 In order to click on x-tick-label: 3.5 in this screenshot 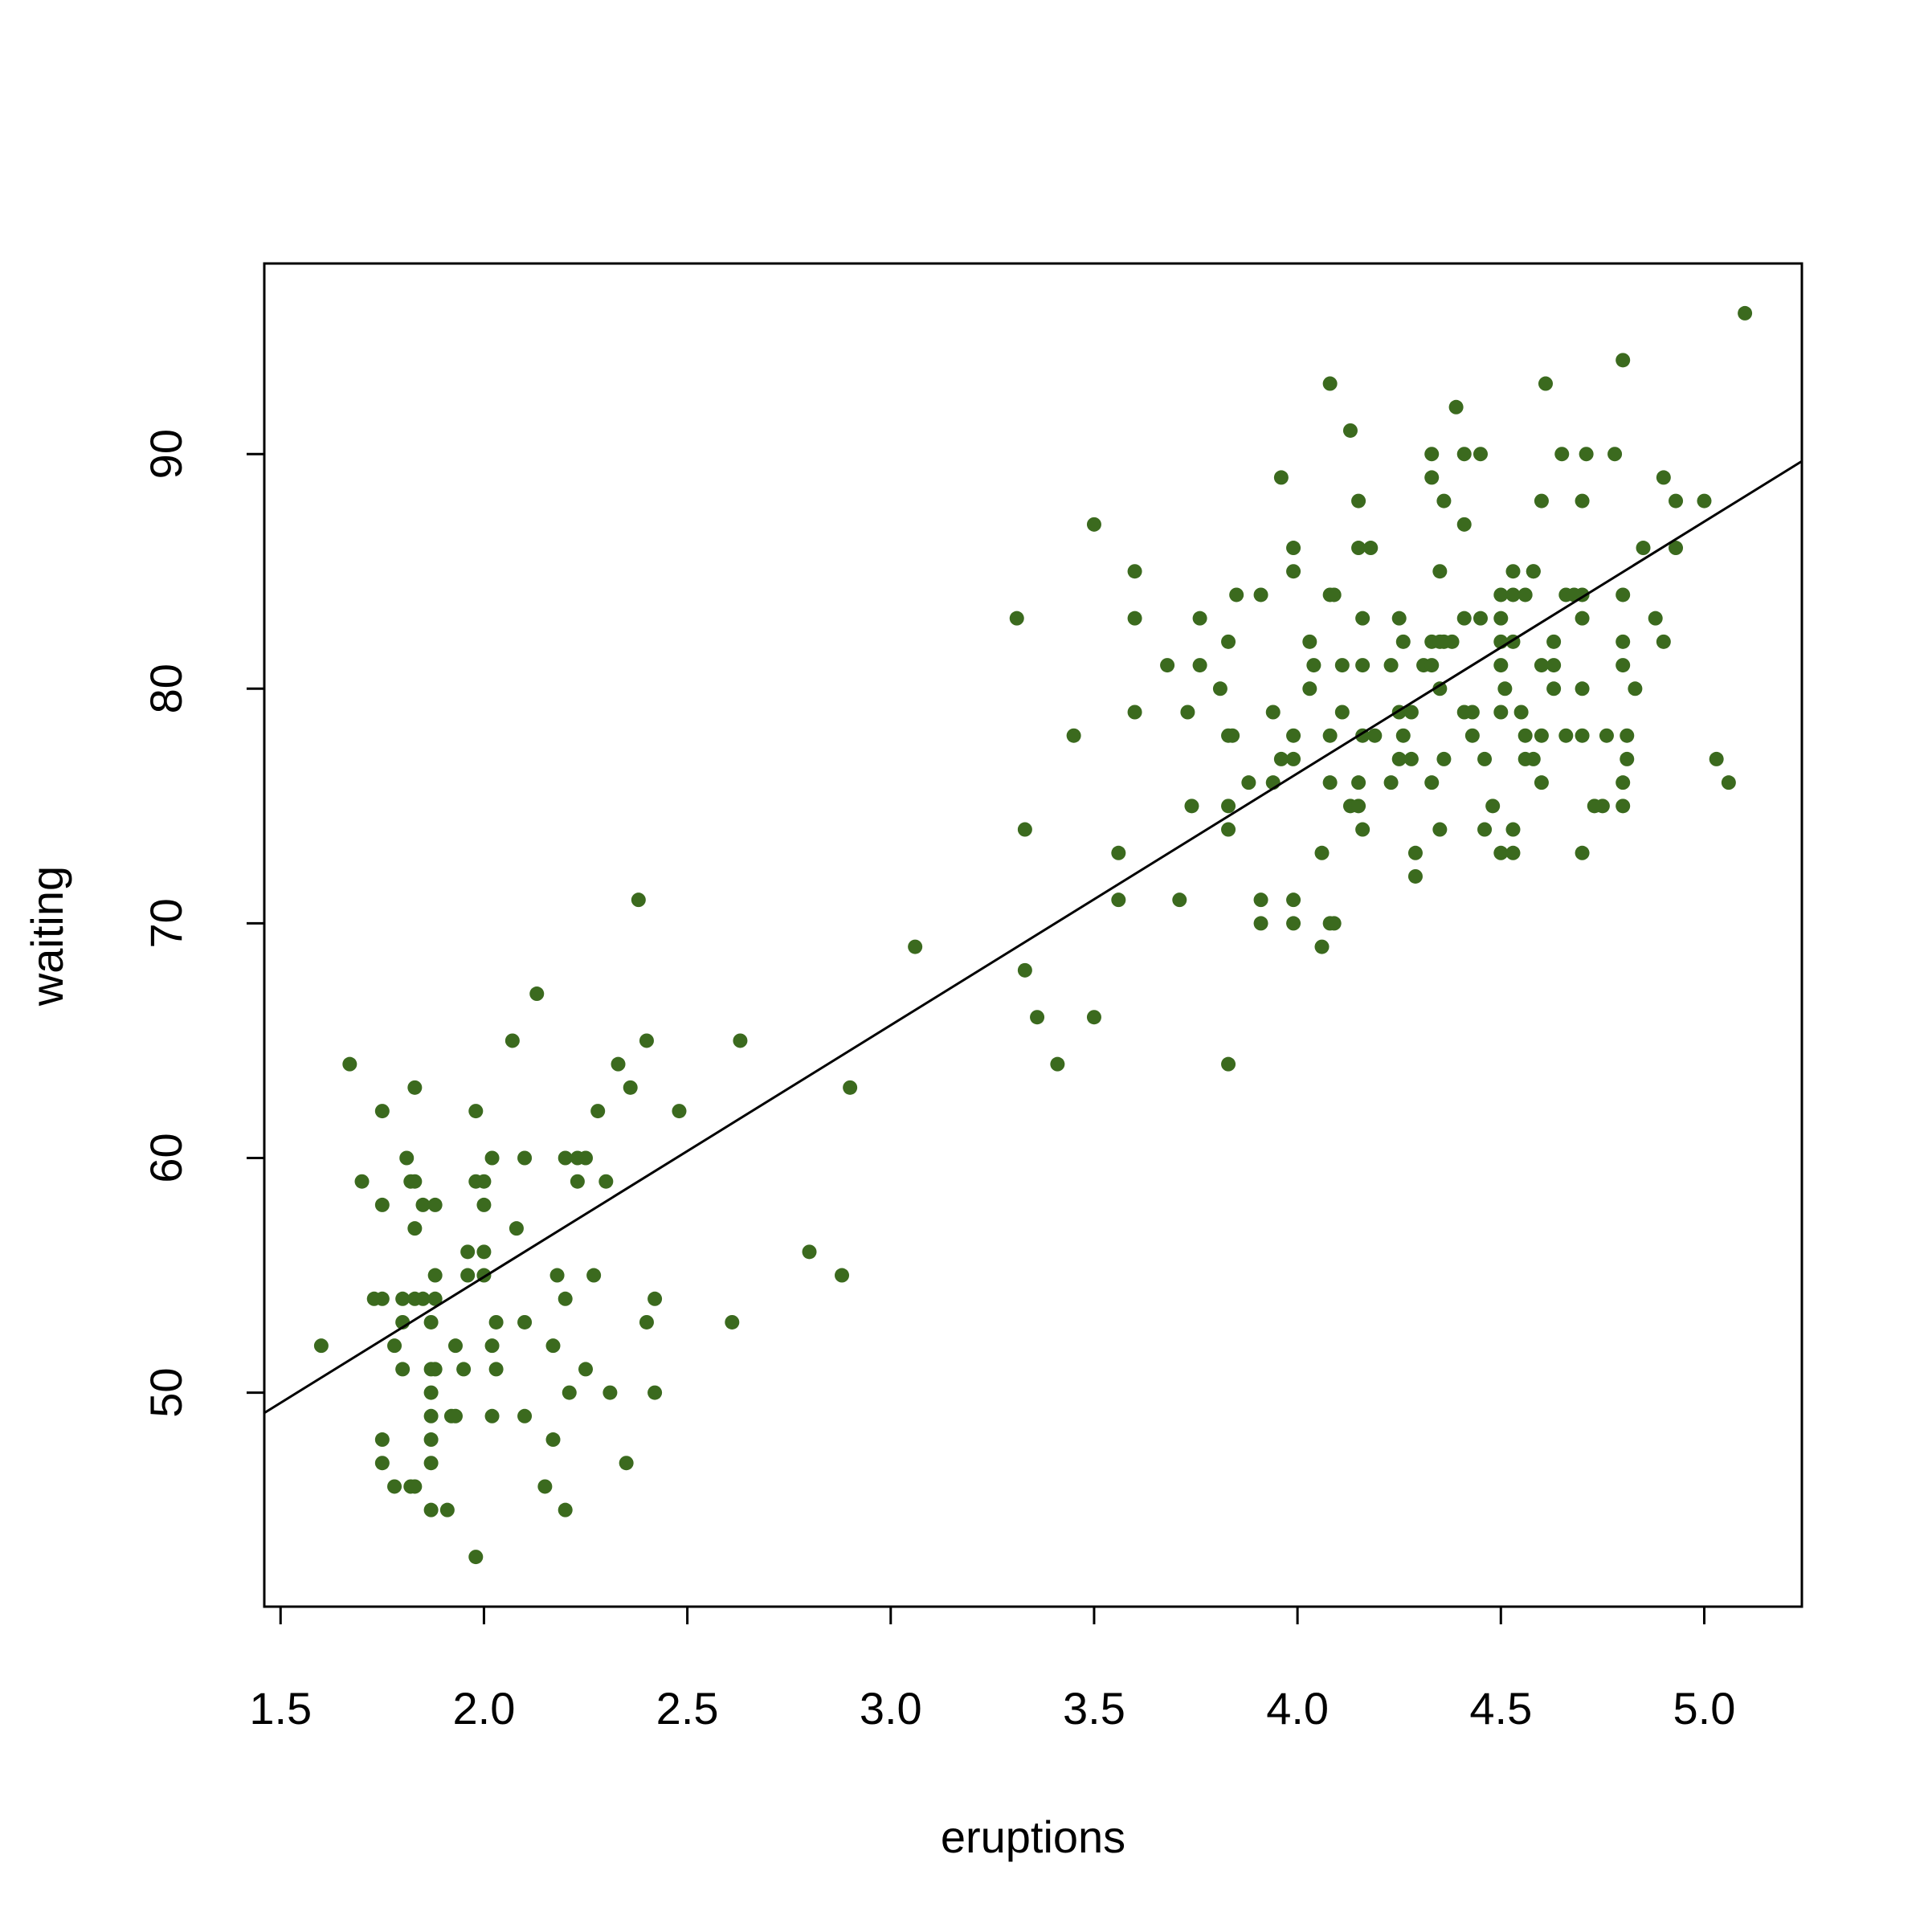, I will do `click(1094, 1708)`.